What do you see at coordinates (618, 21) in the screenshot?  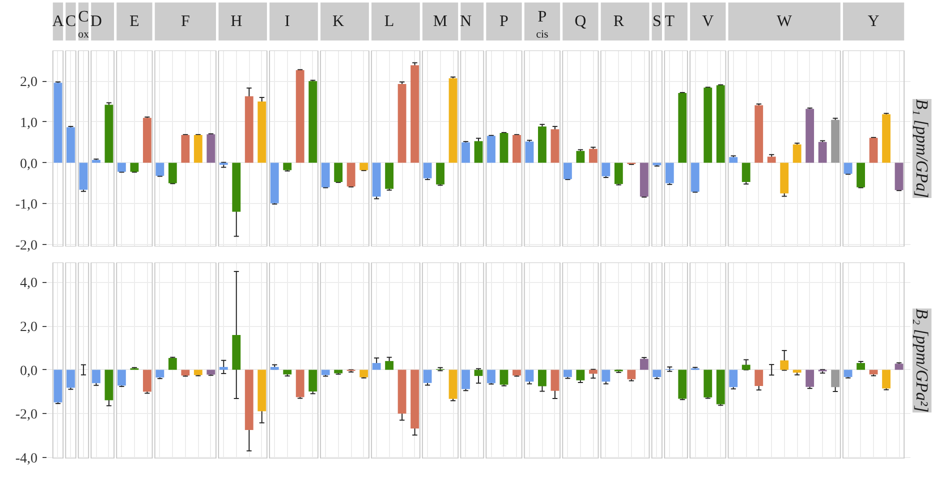 I see `x-tick-label: R` at bounding box center [618, 21].